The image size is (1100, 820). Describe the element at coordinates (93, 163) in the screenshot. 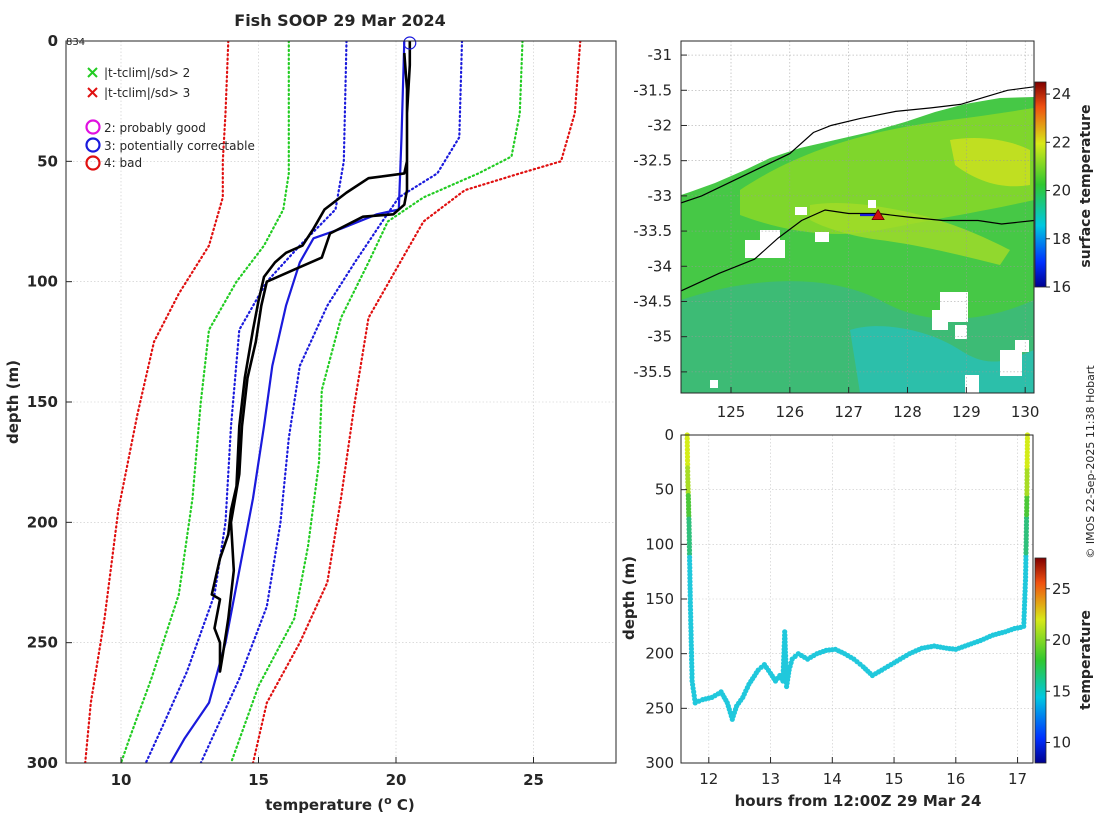

I see `legend-circle-icon-red` at that location.